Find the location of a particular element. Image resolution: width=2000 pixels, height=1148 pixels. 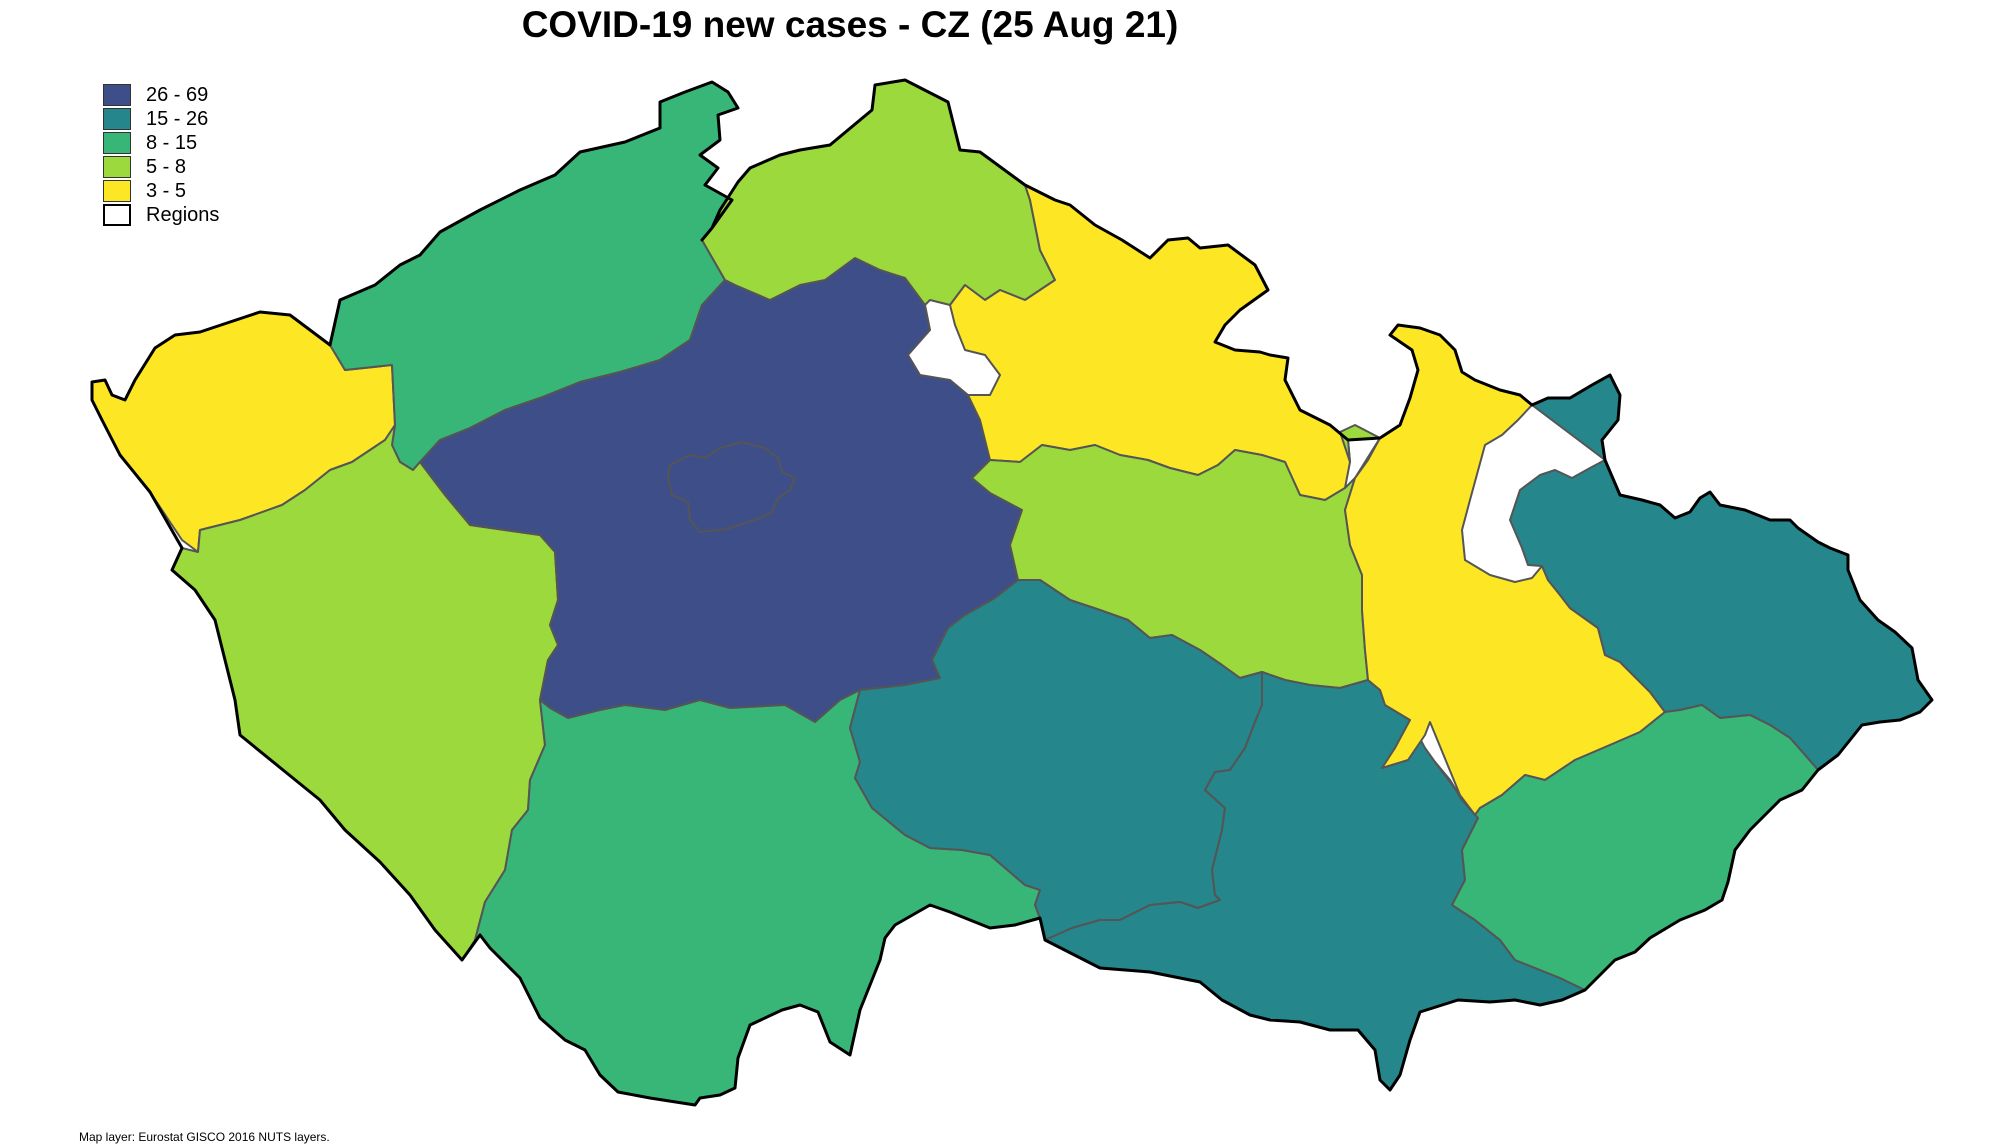

region-prague-outline is located at coordinates (731, 487).